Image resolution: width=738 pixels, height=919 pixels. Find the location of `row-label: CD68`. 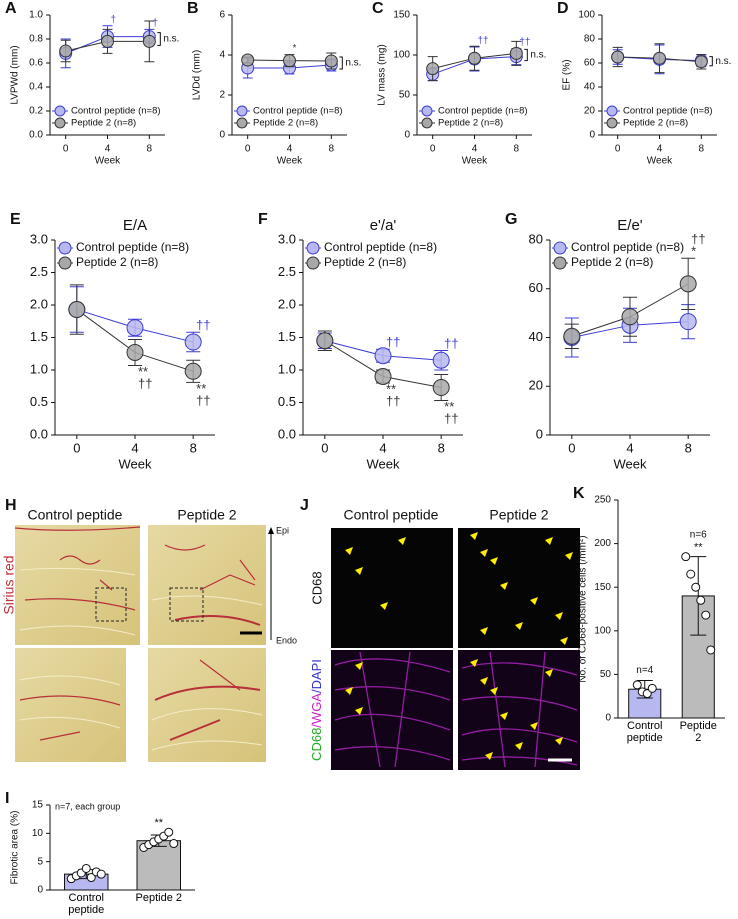

row-label: CD68 is located at coordinates (316, 587).